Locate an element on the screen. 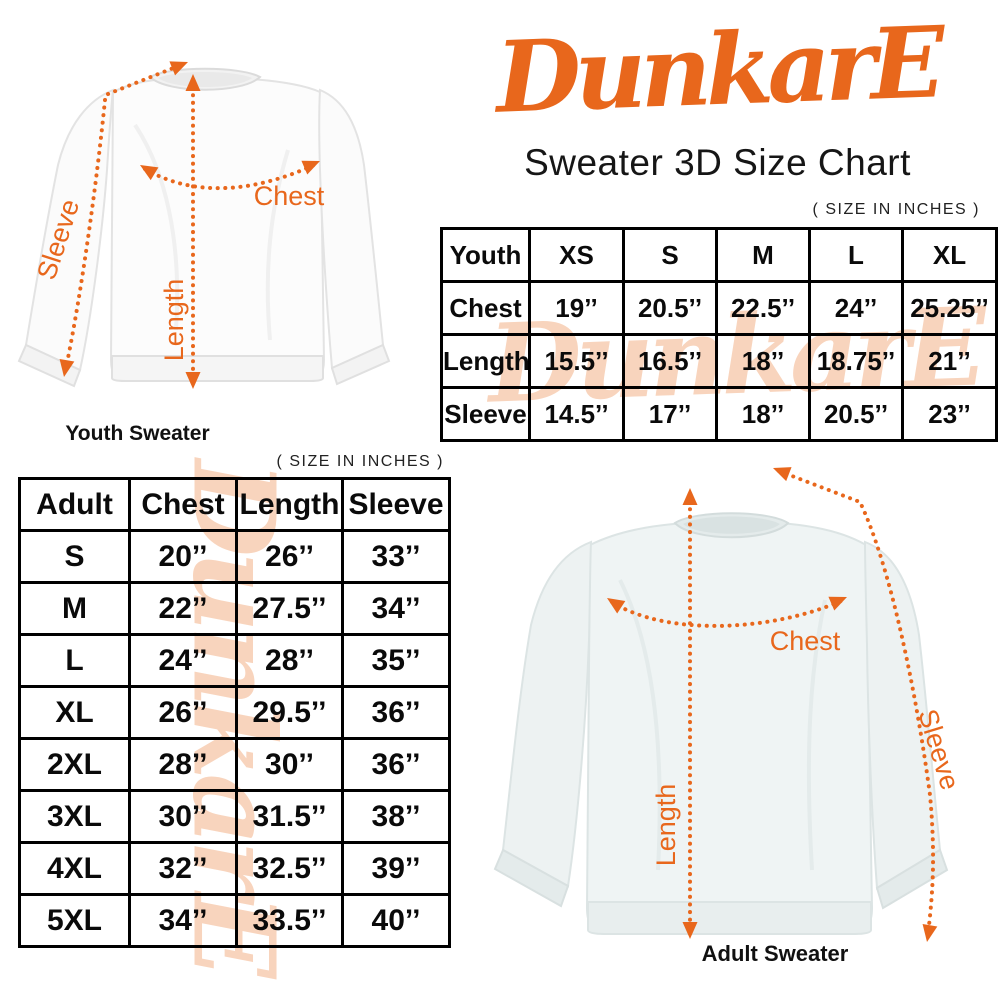 This screenshot has height=1000, width=1000. table-cell: 25.25’’ is located at coordinates (949, 308).